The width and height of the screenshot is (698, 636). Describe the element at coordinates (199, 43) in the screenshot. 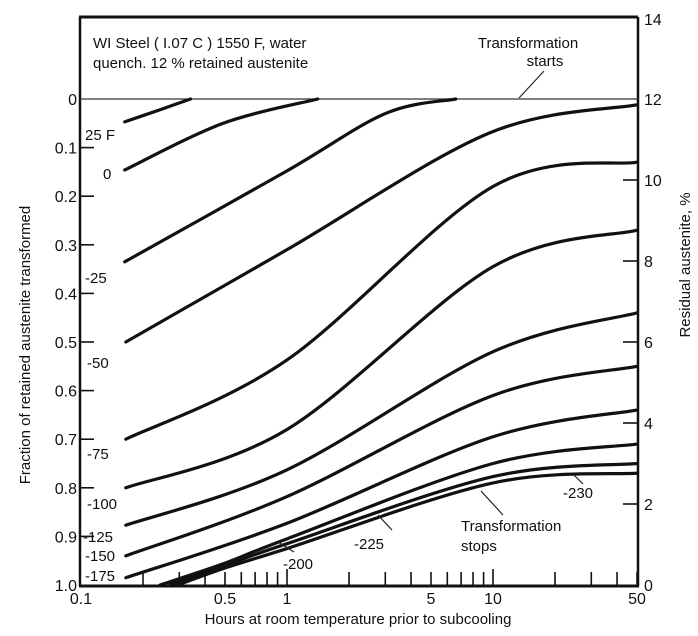

I see `title-line-1: WI Steel ( I.07 C ) 1550 F, water` at that location.